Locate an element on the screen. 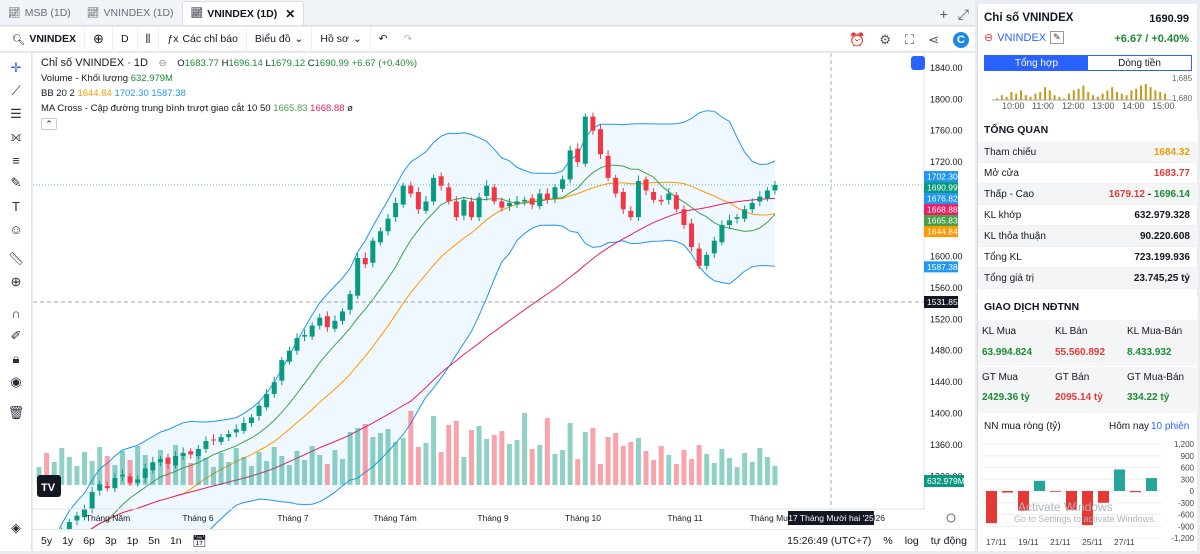  expand-icon: ⤢ is located at coordinates (963, 14).